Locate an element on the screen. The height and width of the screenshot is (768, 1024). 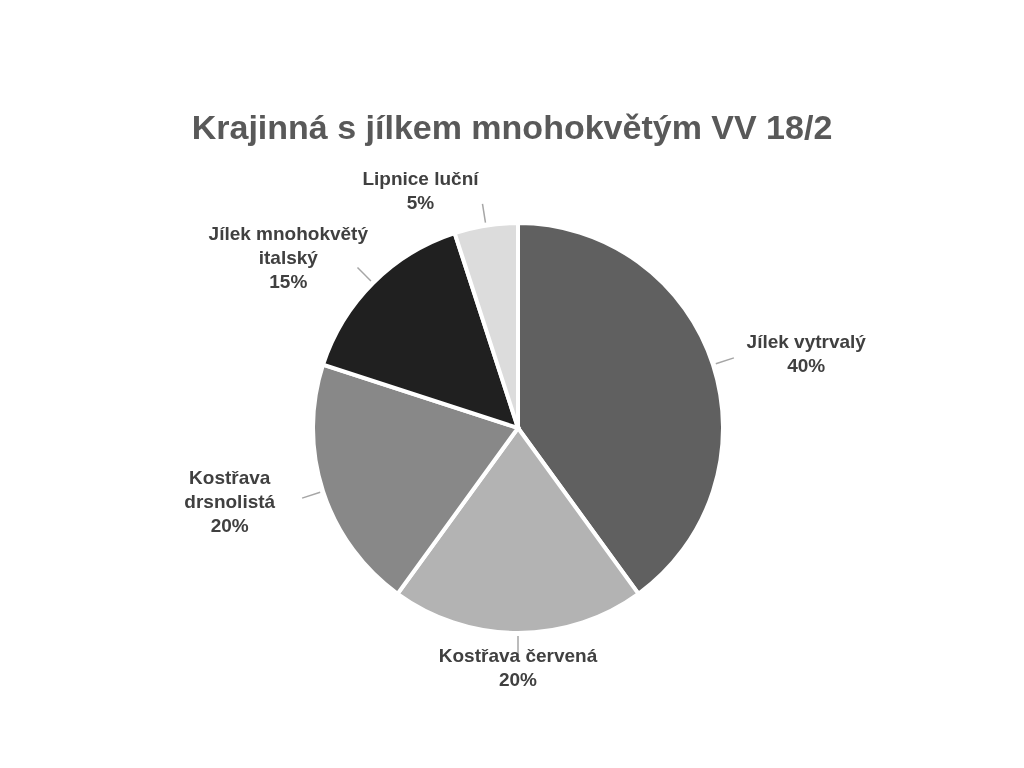
chart-title: Krajinná s jílkem mnohokvětým VV 18/2 is located at coordinates (512, 127).